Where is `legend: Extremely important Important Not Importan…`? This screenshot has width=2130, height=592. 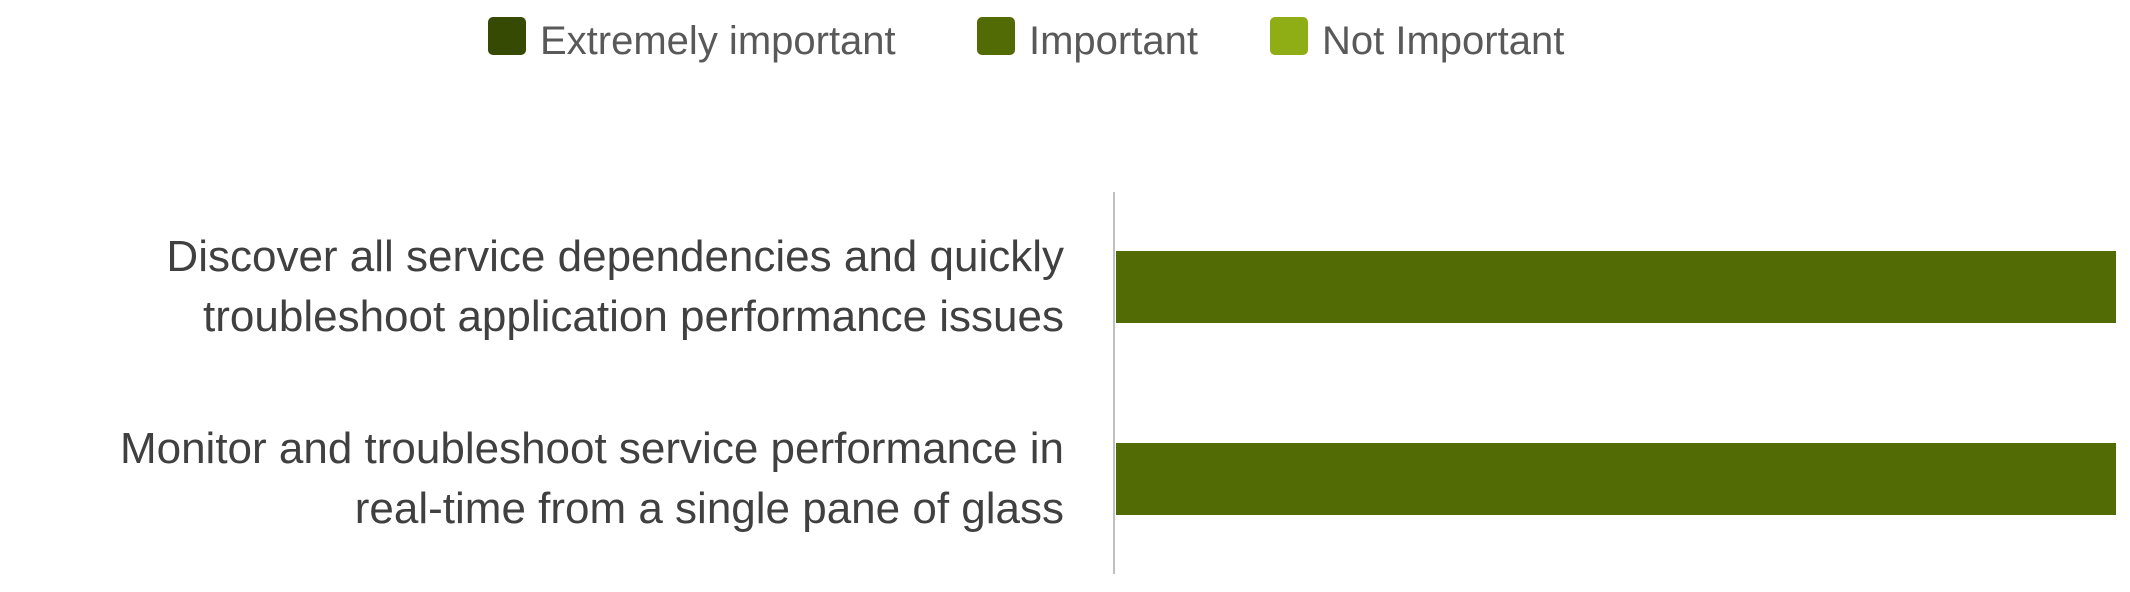
legend: Extremely important Important Not Importan… is located at coordinates (1026, 40).